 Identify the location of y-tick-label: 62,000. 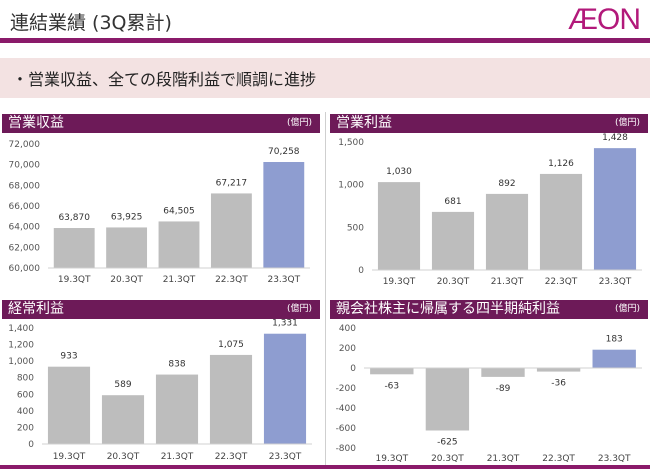
(25, 248).